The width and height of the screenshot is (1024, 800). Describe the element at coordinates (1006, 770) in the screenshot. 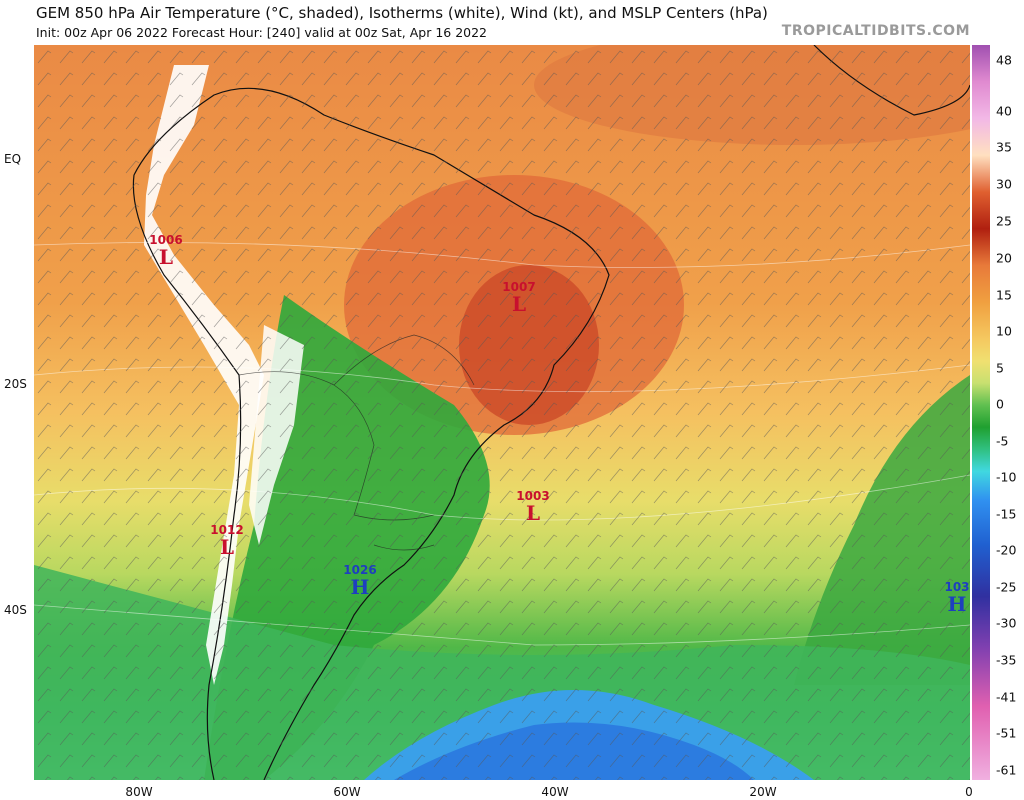

I see `colorbar-label: -61` at that location.